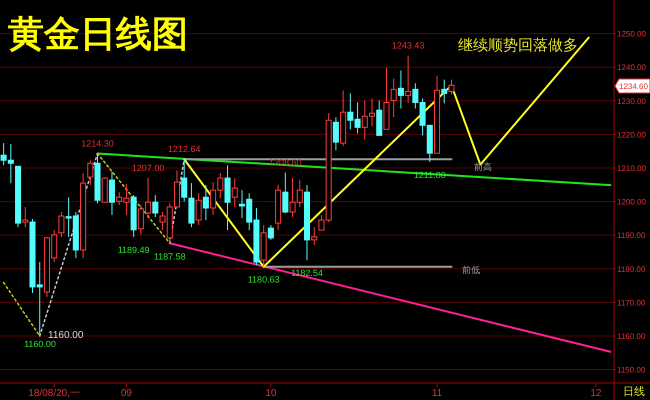 The image size is (650, 400). I want to click on y-tick-label: 1150.00, so click(631, 370).